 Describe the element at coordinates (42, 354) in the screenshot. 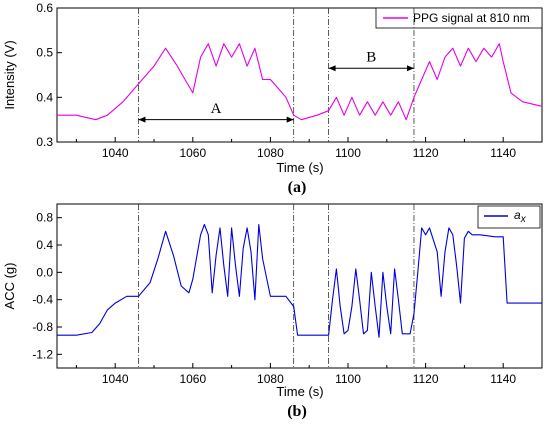

I see `y-tick-label: -1.2` at that location.